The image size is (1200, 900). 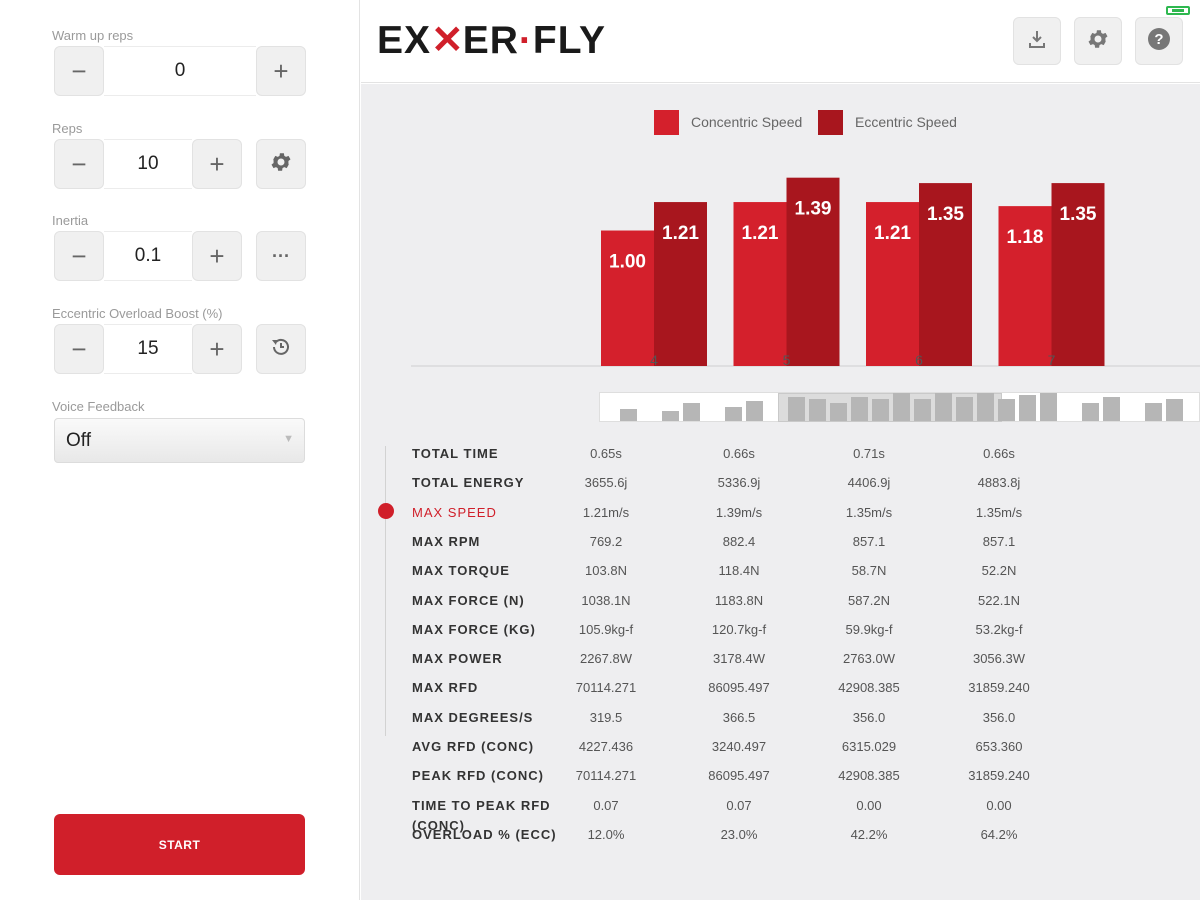 I want to click on metric-value: 5336.9j, so click(x=739, y=483).